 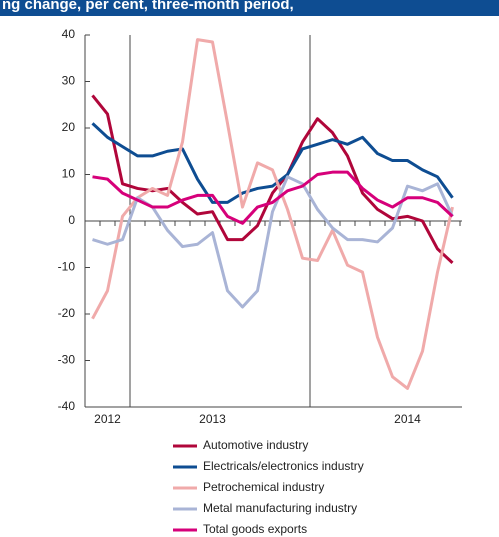 I want to click on y-tick-label: -10, so click(x=67, y=267).